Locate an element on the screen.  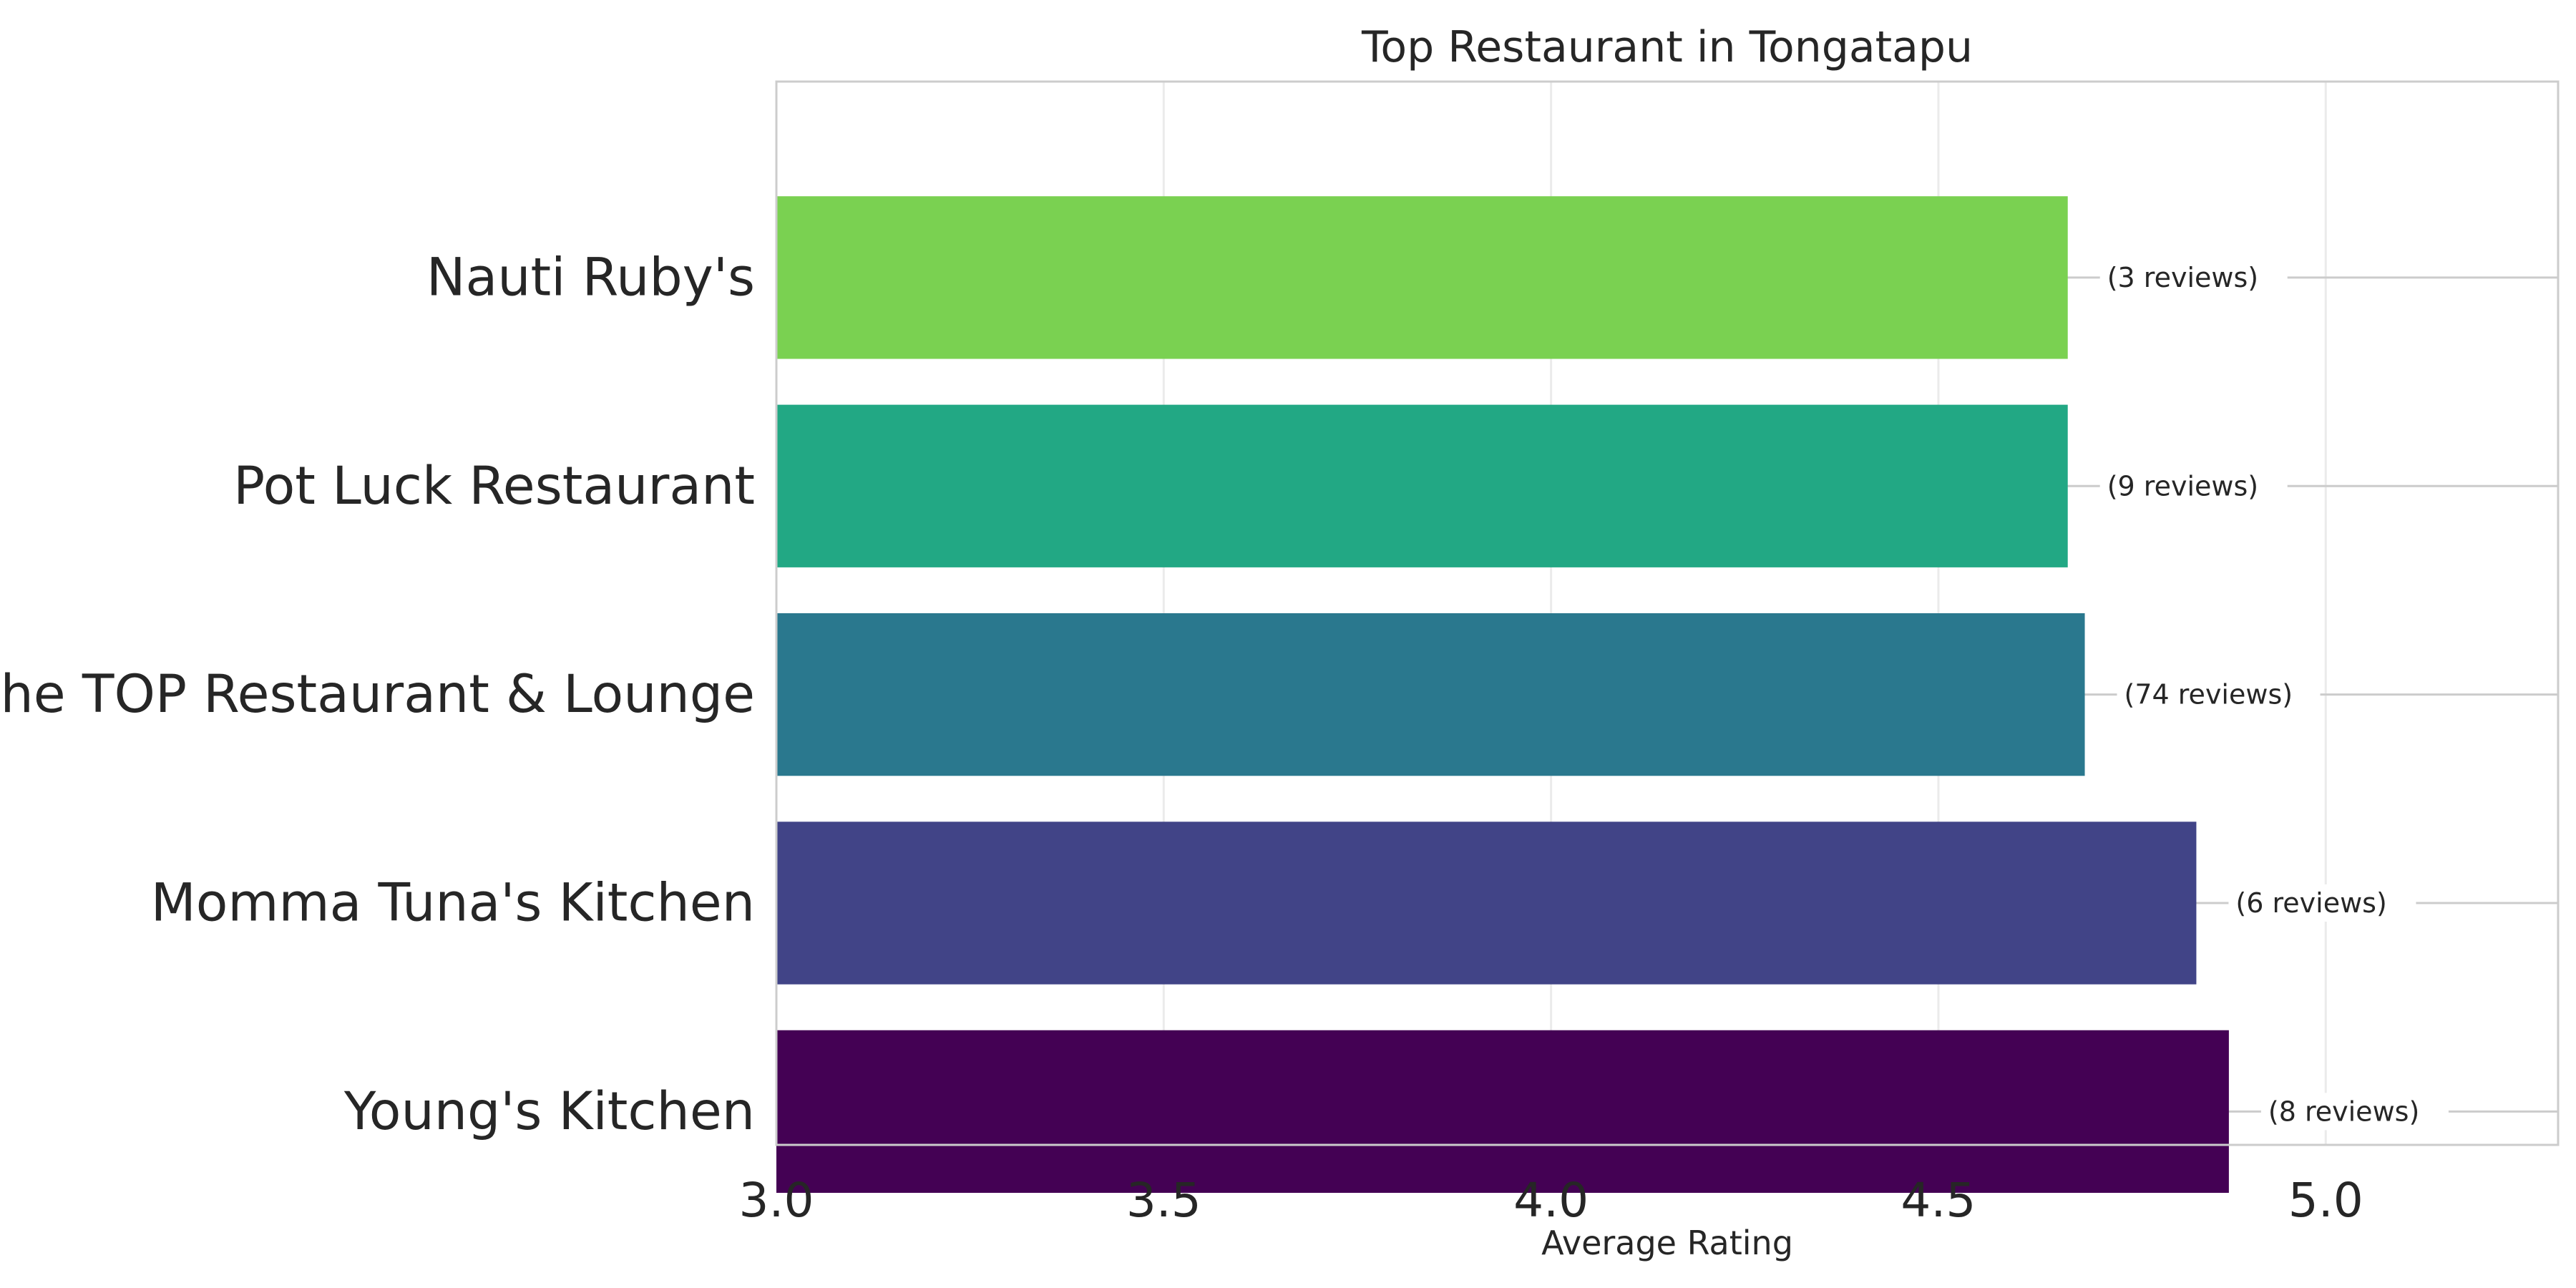
x-tick-label: 3.0 is located at coordinates (776, 1200).